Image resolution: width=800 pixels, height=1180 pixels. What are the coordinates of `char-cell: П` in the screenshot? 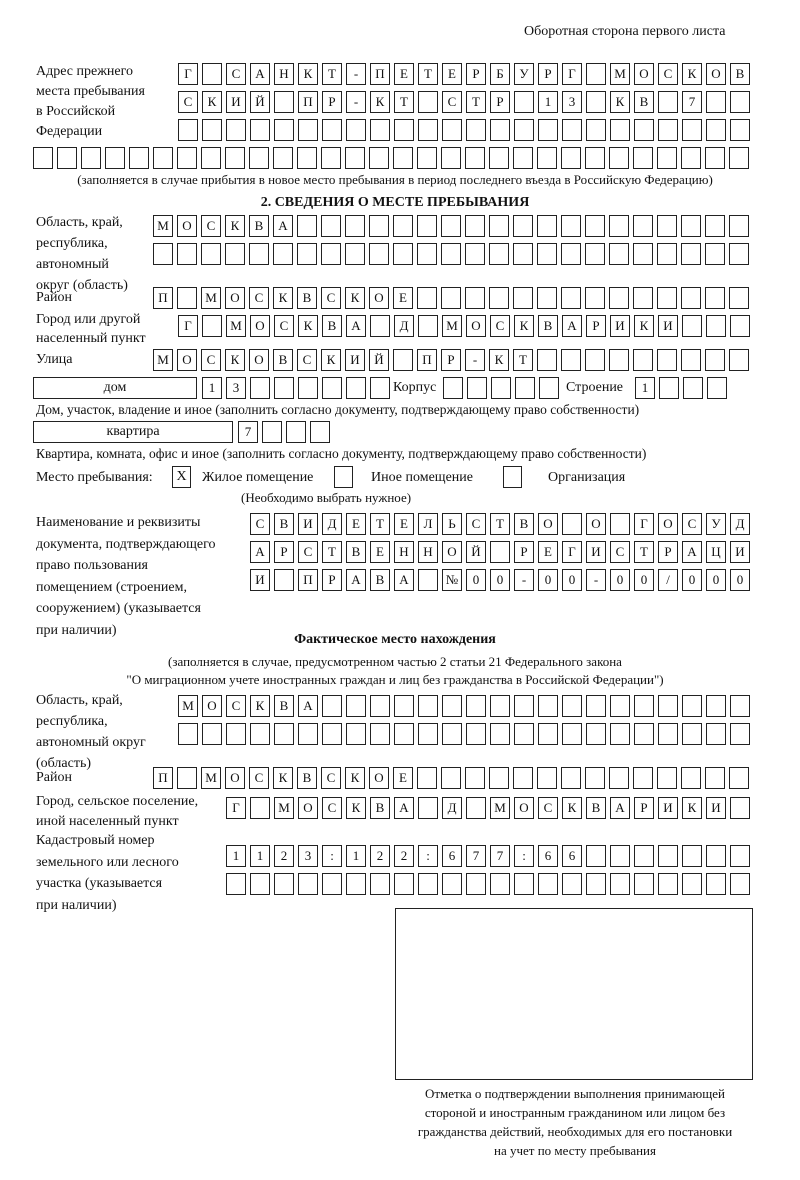 It's located at (427, 360).